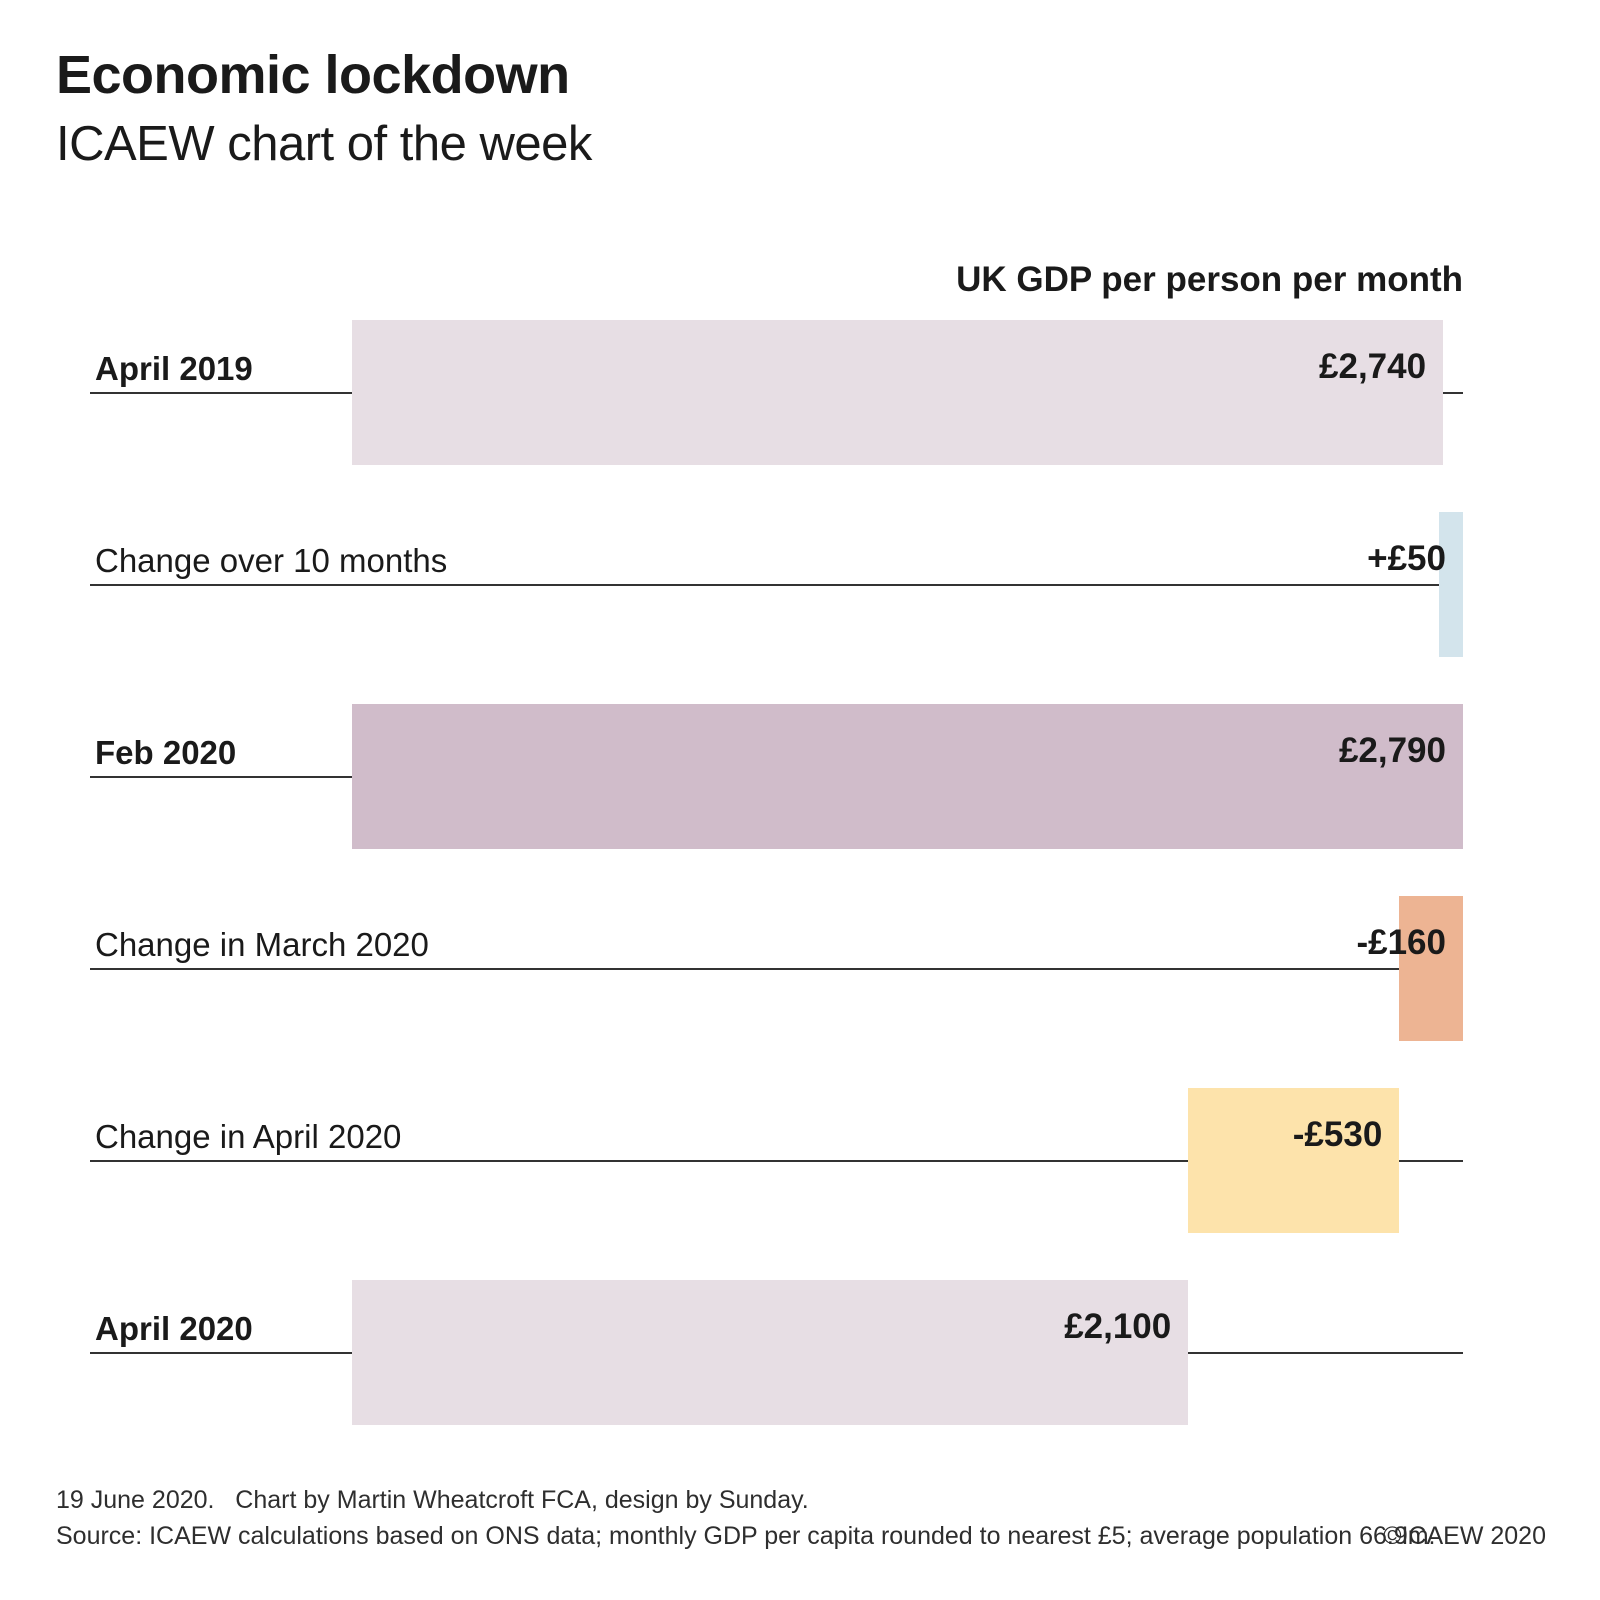  Describe the element at coordinates (313, 75) in the screenshot. I see `chart-title: Economic lockdown` at that location.